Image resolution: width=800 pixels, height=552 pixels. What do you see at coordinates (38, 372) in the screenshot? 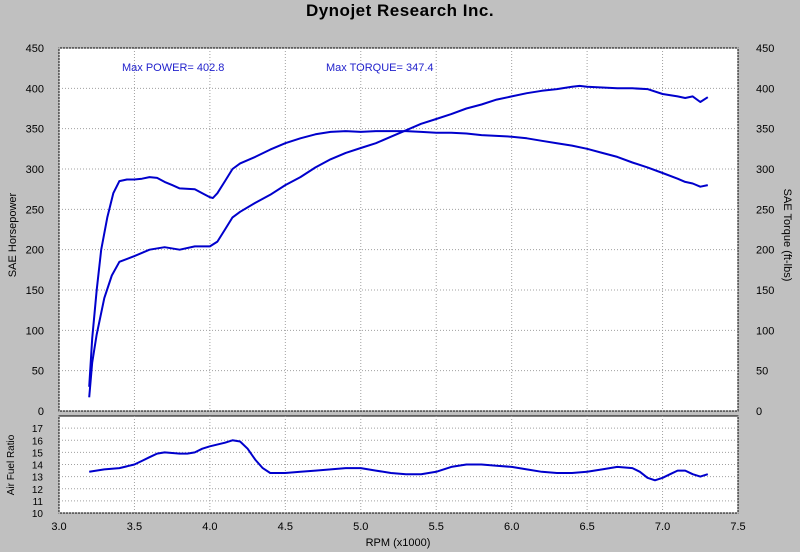
I see `y-tick-label-left: 50` at bounding box center [38, 372].